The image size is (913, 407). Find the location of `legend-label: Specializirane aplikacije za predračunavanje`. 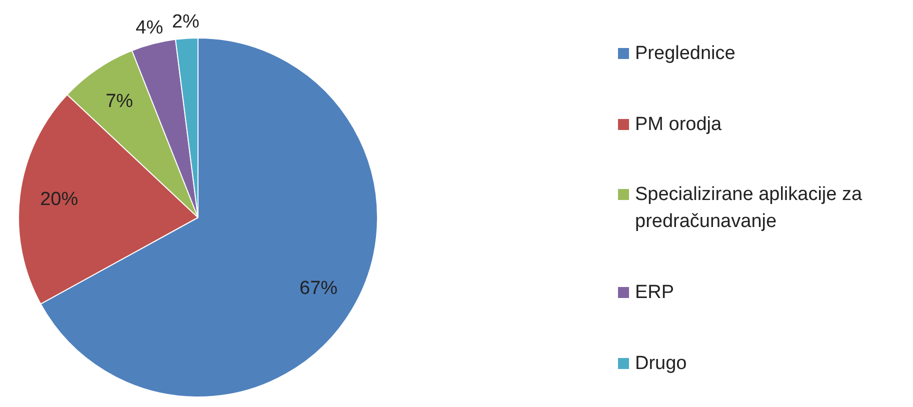

legend-label: Specializirane aplikacije za predračunavanje is located at coordinates (749, 208).